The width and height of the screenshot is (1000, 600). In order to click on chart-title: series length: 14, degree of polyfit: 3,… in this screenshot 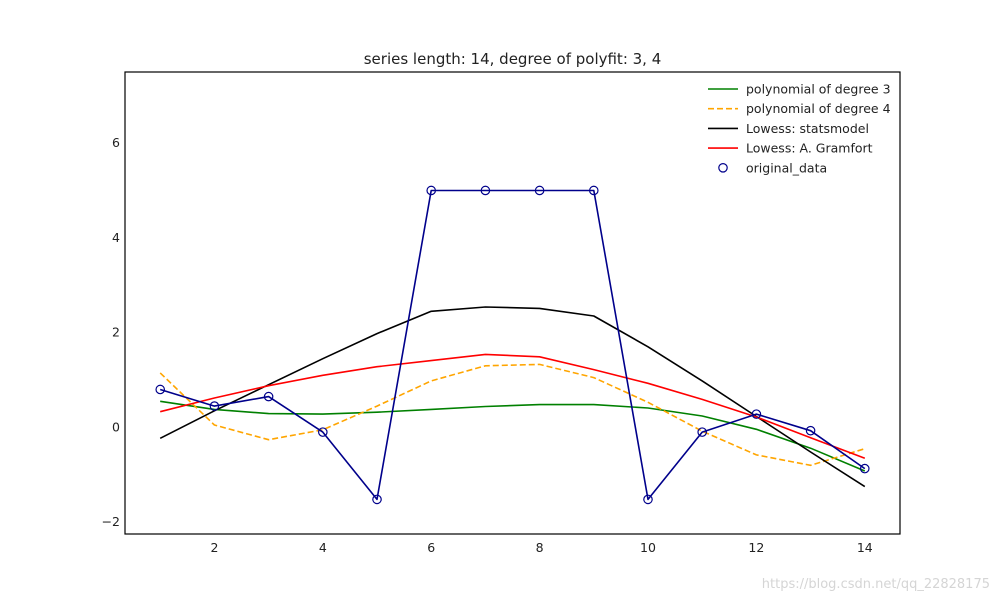, I will do `click(513, 59)`.